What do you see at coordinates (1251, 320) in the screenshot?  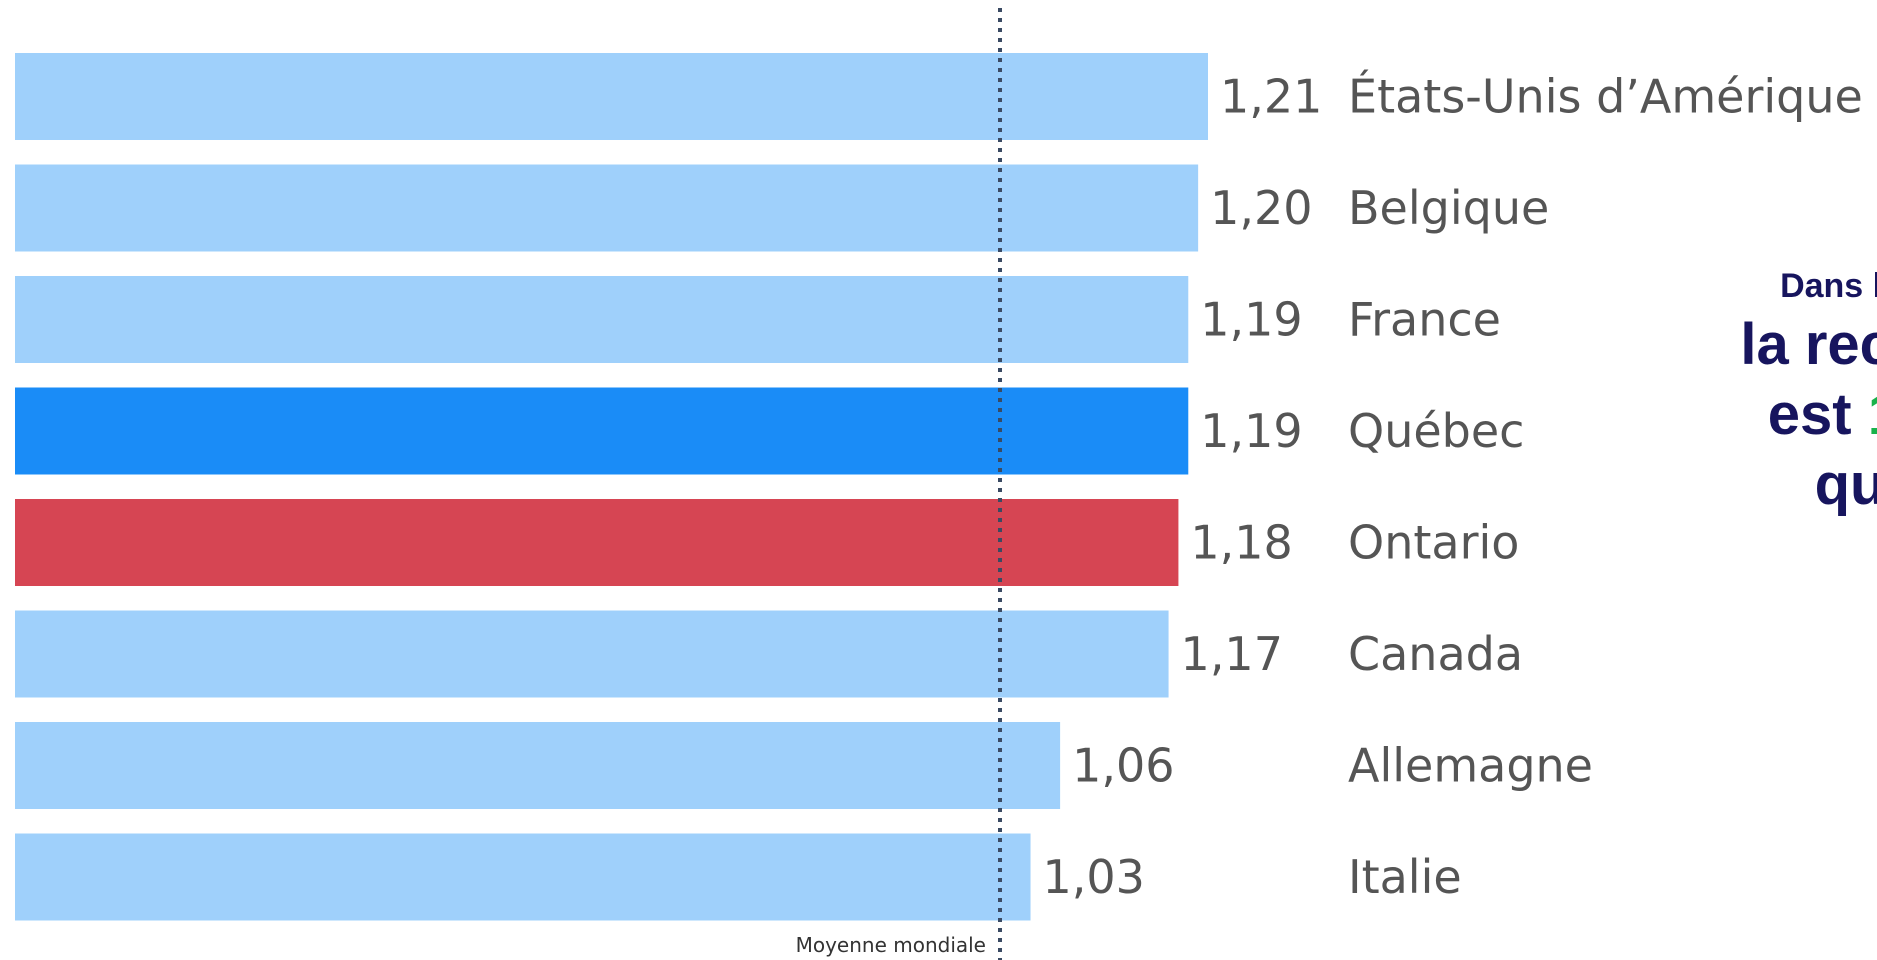 I see `value-label-france: 1,19` at bounding box center [1251, 320].